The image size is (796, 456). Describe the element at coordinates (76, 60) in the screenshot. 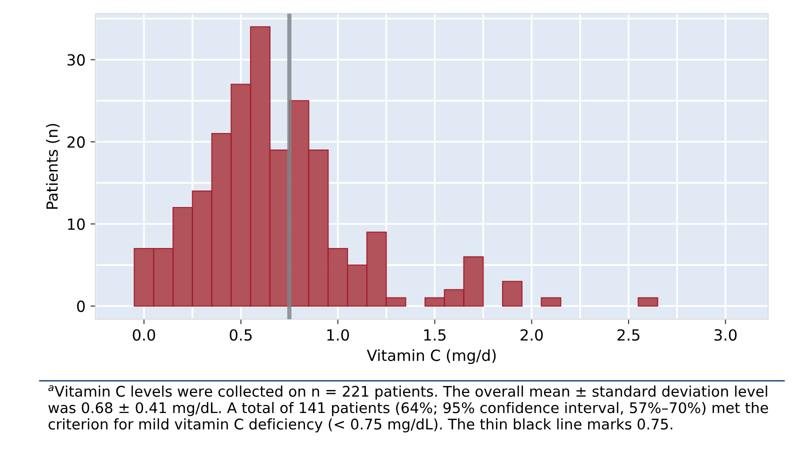

I see `y-tick-label: 30` at that location.